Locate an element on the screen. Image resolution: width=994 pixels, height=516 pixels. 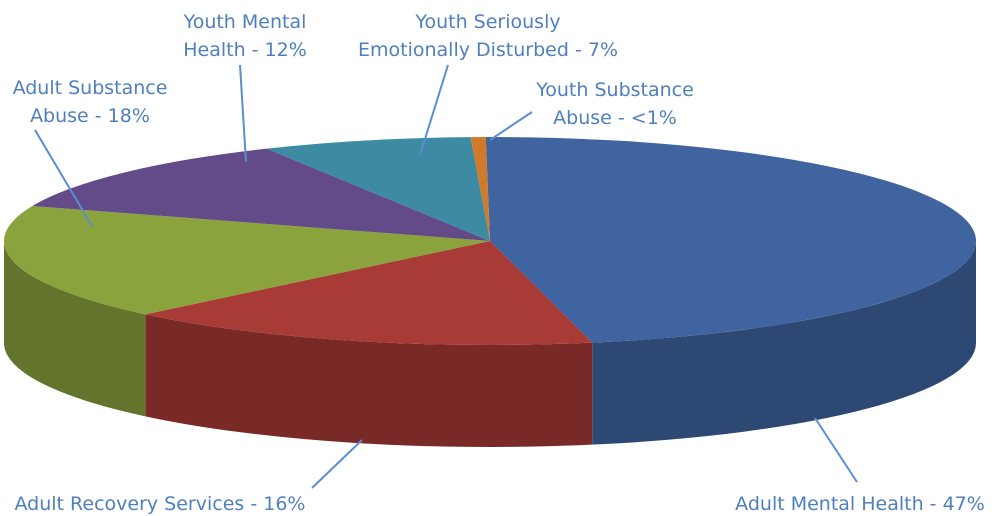
slice-label-1-line-0: Adult Recovery Services - 16% is located at coordinates (160, 504).